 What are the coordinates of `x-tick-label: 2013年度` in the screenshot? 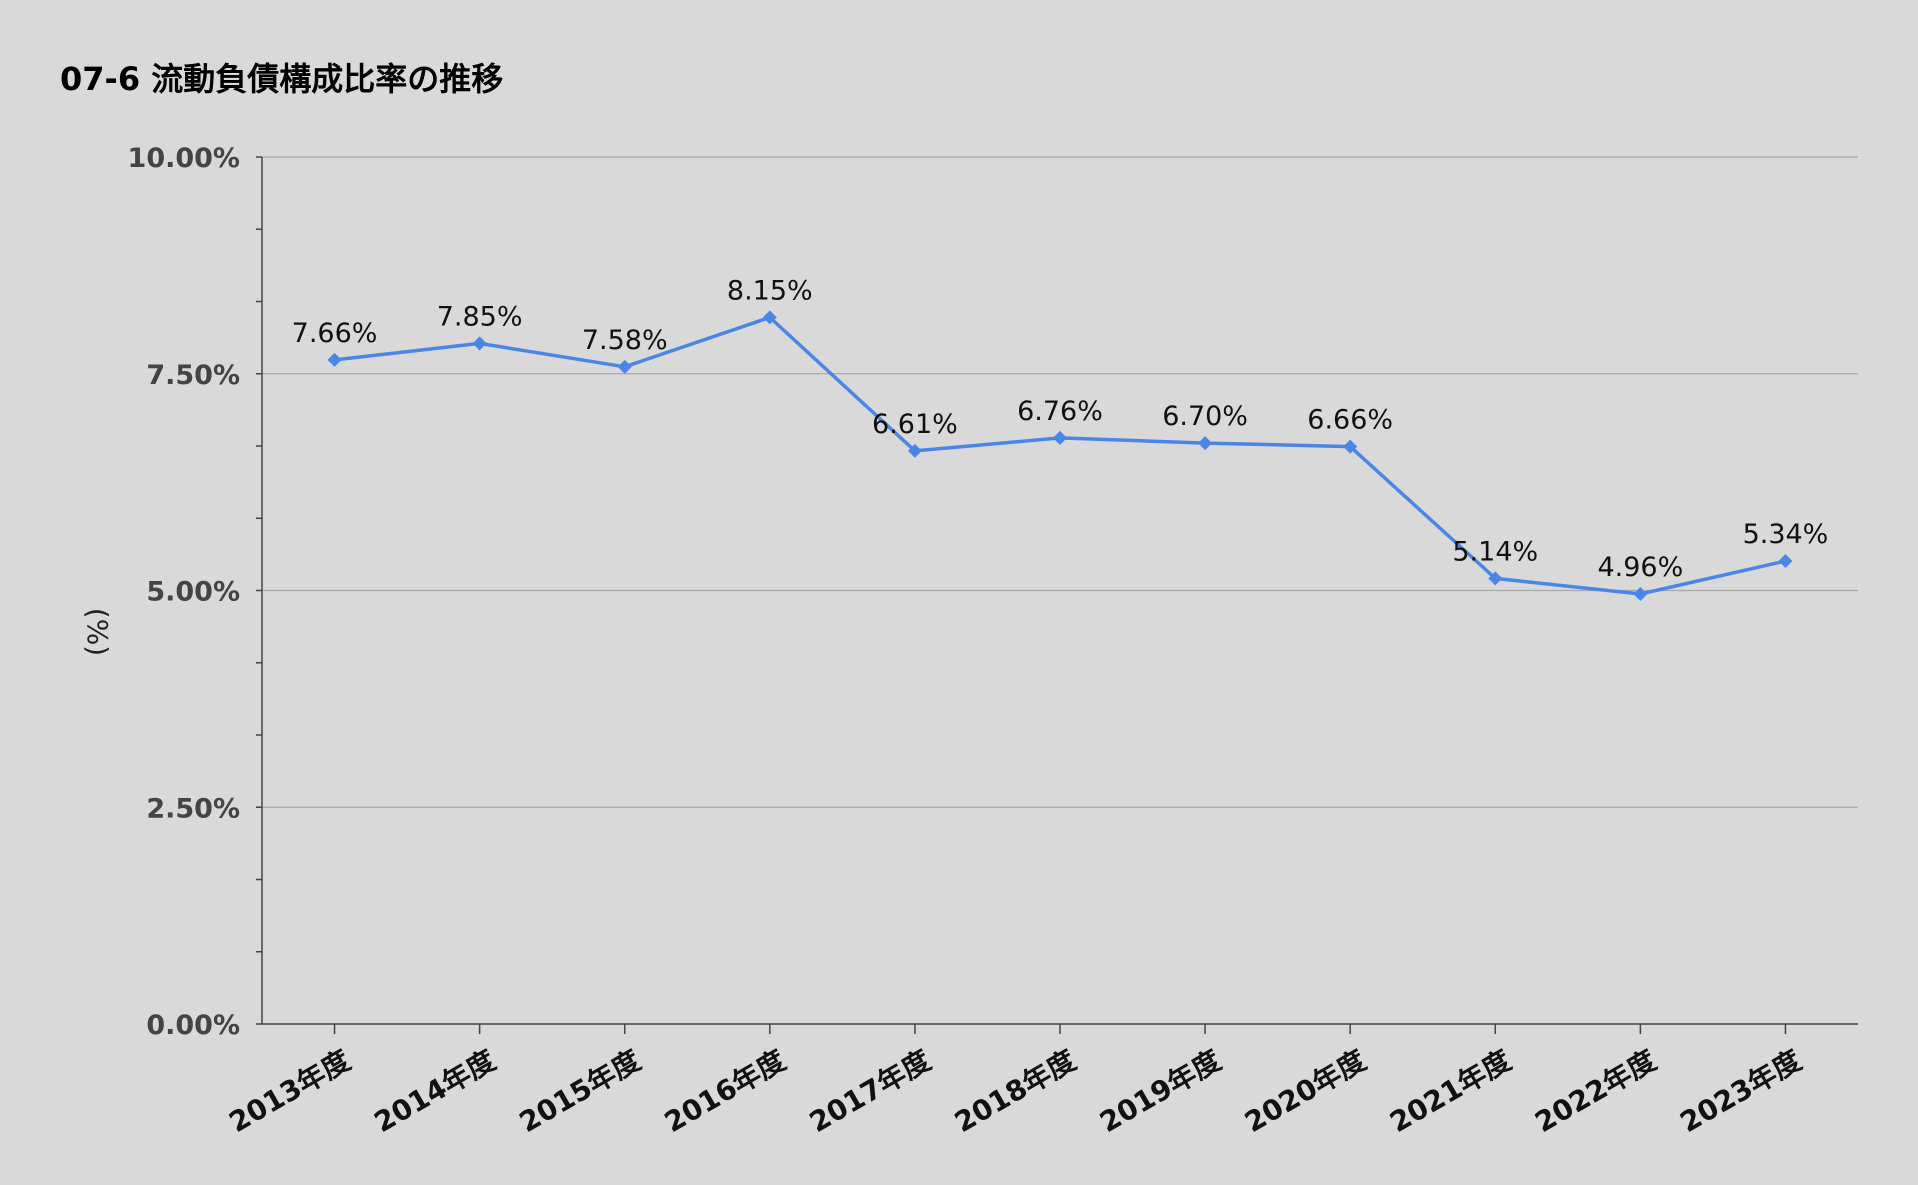 It's located at (290, 1091).